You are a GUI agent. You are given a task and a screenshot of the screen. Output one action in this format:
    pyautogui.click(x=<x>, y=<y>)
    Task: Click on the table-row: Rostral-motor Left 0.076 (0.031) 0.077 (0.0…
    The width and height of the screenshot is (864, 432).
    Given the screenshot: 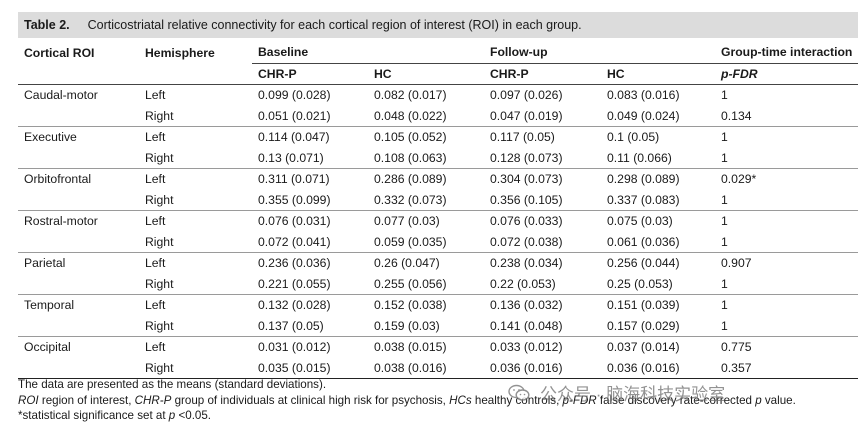 What is the action you would take?
    pyautogui.click(x=438, y=221)
    